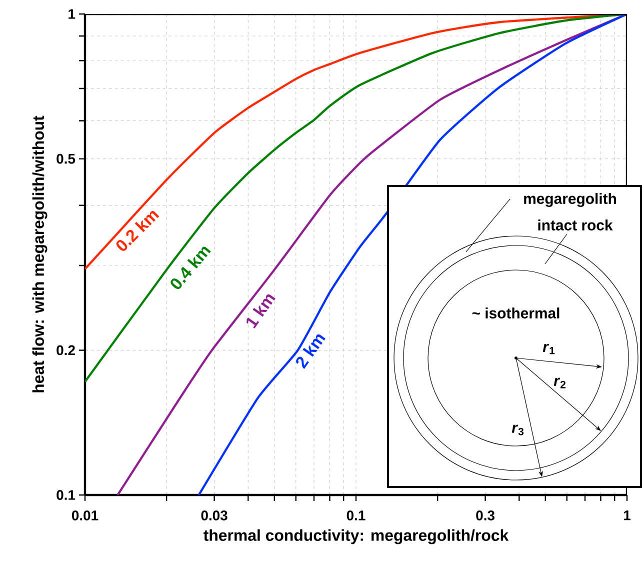 The width and height of the screenshot is (643, 575). What do you see at coordinates (261, 311) in the screenshot?
I see `annotation: 1 km` at bounding box center [261, 311].